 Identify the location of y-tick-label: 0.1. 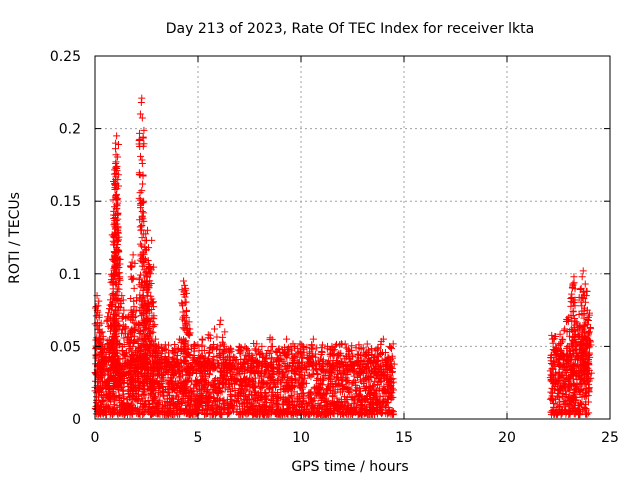
(70, 275).